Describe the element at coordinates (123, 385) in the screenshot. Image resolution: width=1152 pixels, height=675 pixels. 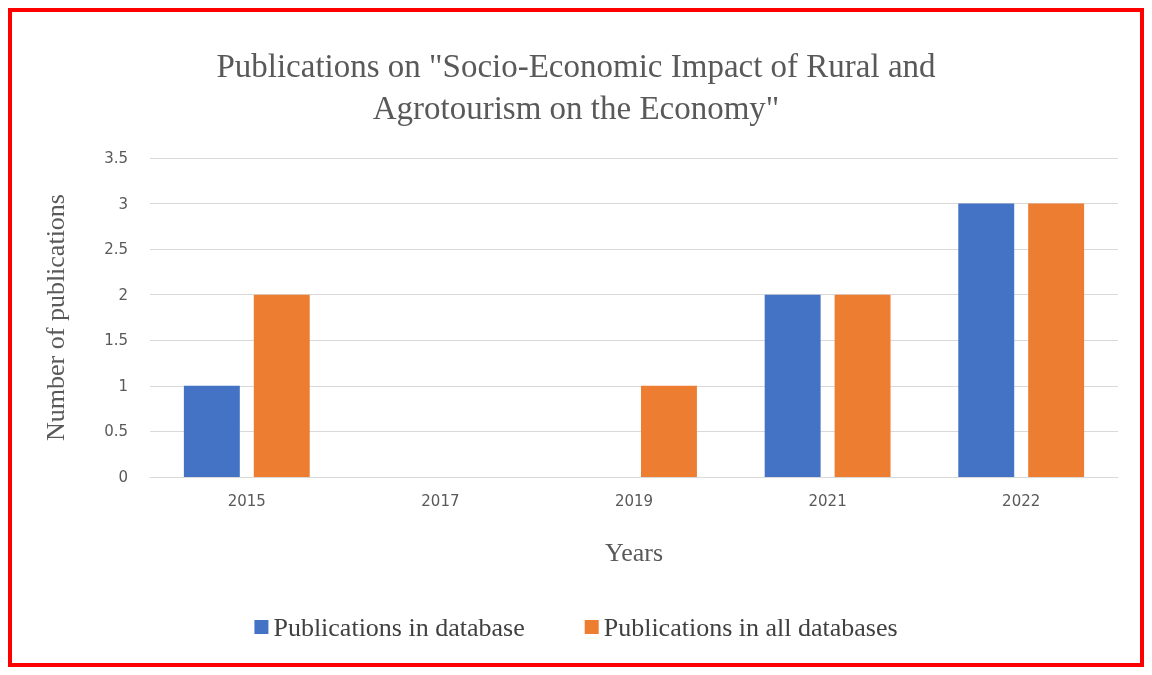
I see `y-tick-label: 1` at that location.